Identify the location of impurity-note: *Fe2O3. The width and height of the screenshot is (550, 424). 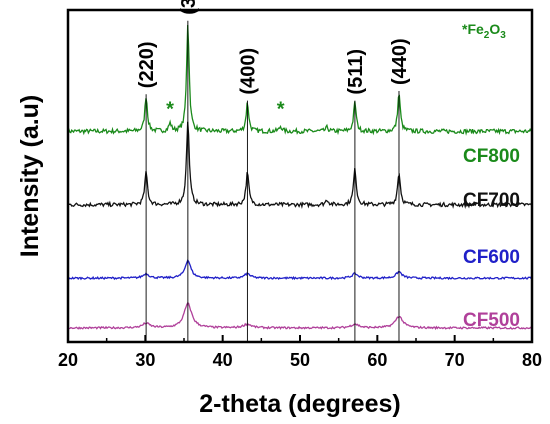
(484, 31).